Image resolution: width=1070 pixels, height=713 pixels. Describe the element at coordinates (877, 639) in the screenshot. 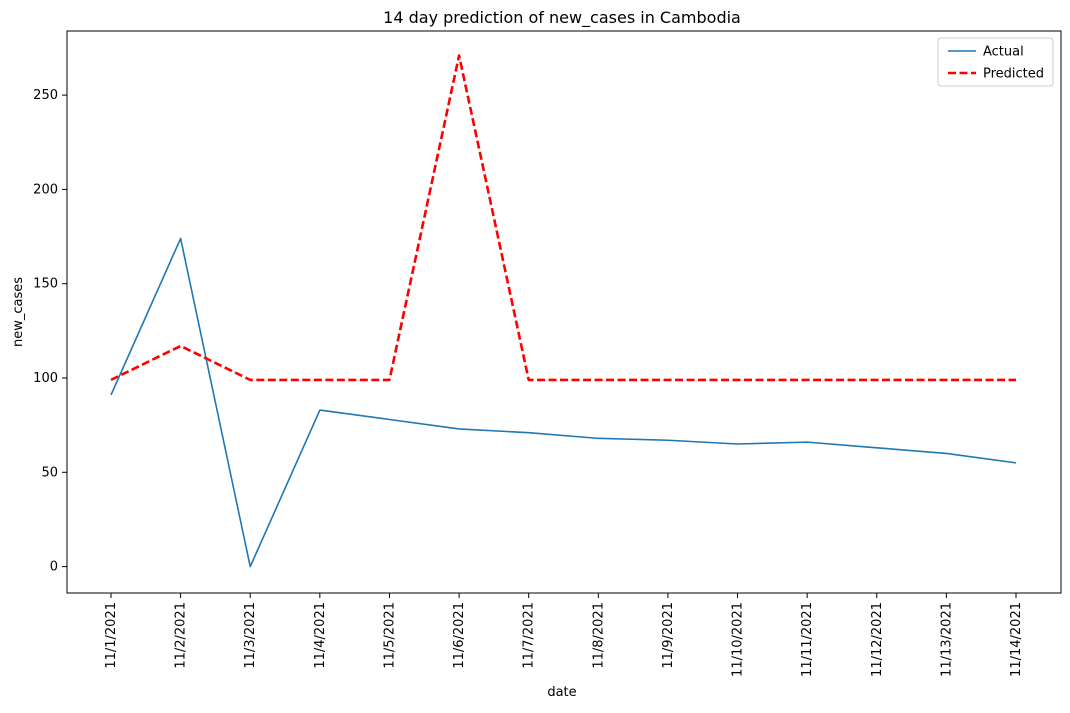

I see `x-tick-label: 11/12/2021` at that location.